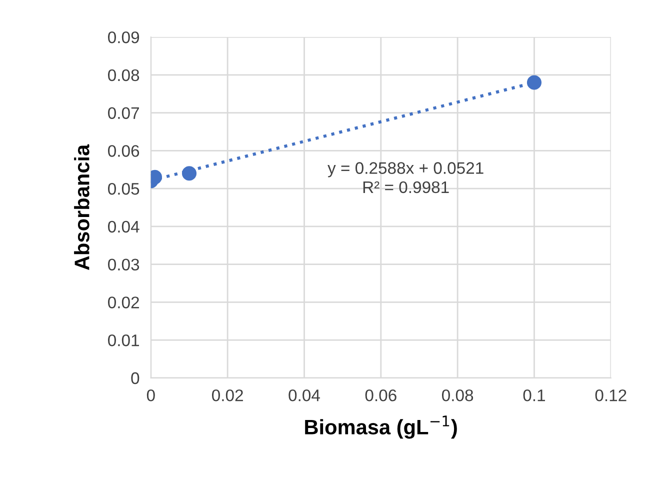  I want to click on x-tick-label: 0, so click(150, 395).